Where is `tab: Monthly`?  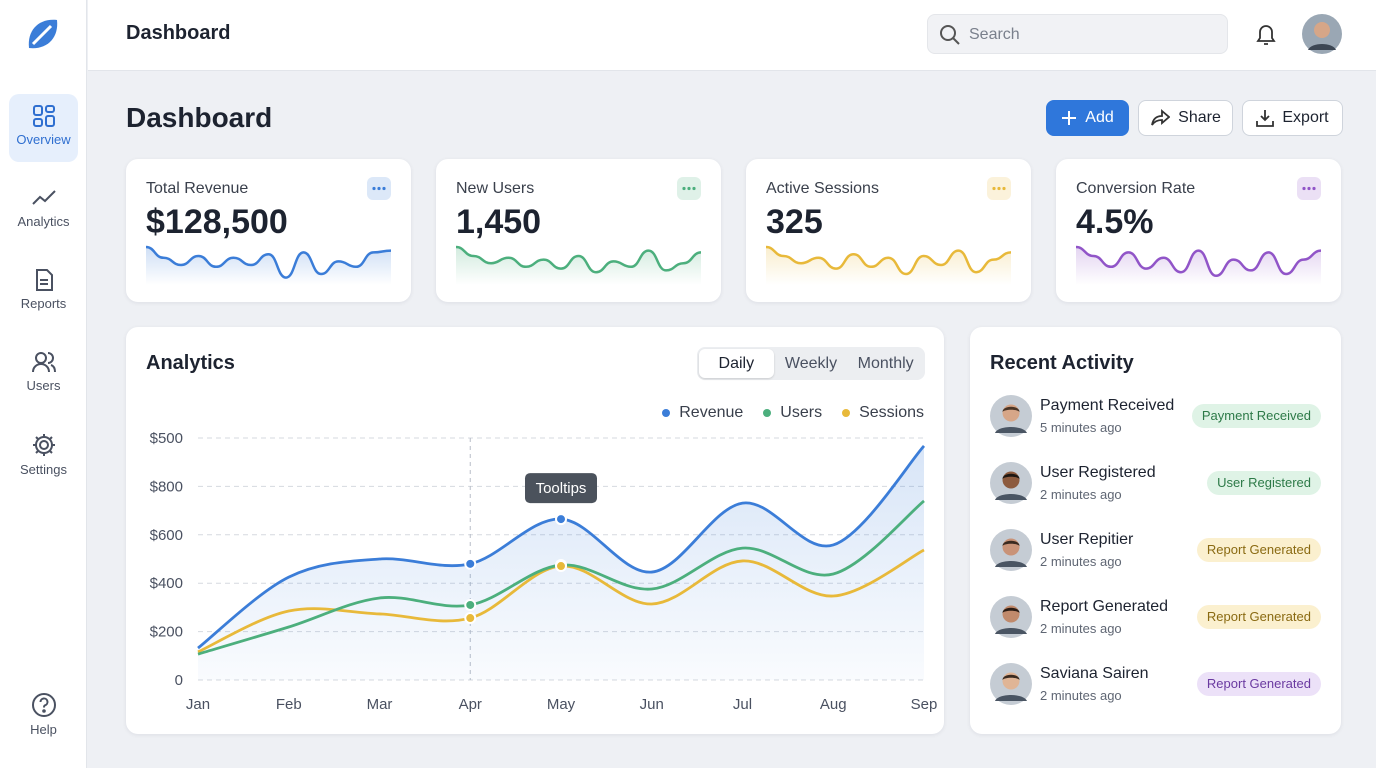 tab: Monthly is located at coordinates (885, 363).